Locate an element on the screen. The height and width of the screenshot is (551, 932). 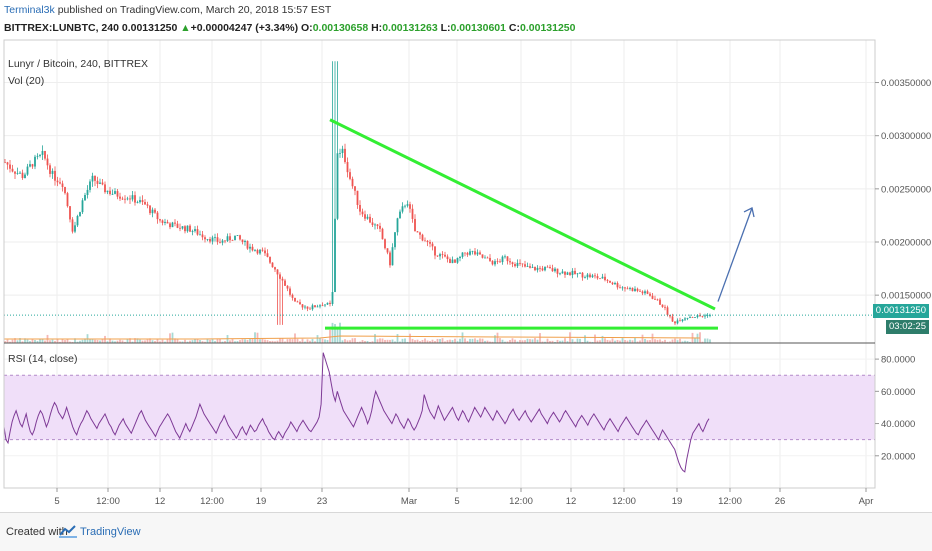
tradingview-logo-icon is located at coordinates (68, 531).